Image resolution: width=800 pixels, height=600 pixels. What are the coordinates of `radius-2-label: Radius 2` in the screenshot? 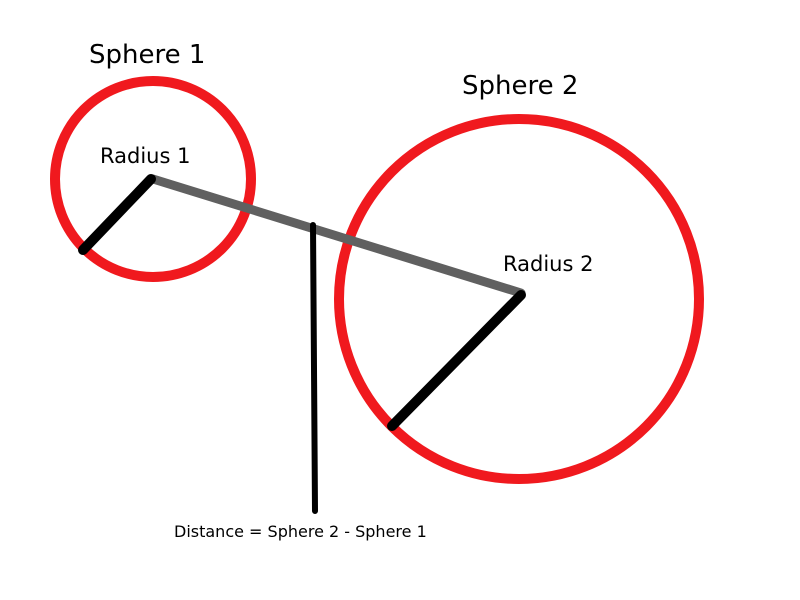 It's located at (548, 264).